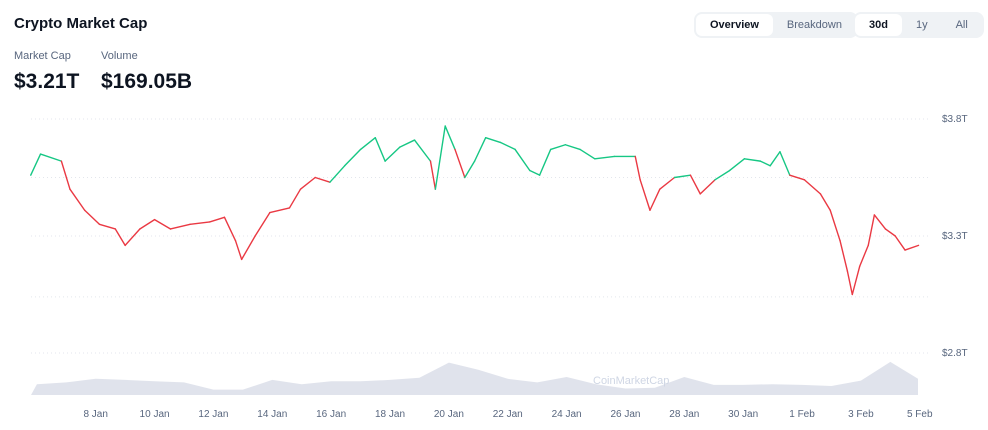 The height and width of the screenshot is (430, 988). I want to click on view-toggle: Overview Breakdown, so click(776, 25).